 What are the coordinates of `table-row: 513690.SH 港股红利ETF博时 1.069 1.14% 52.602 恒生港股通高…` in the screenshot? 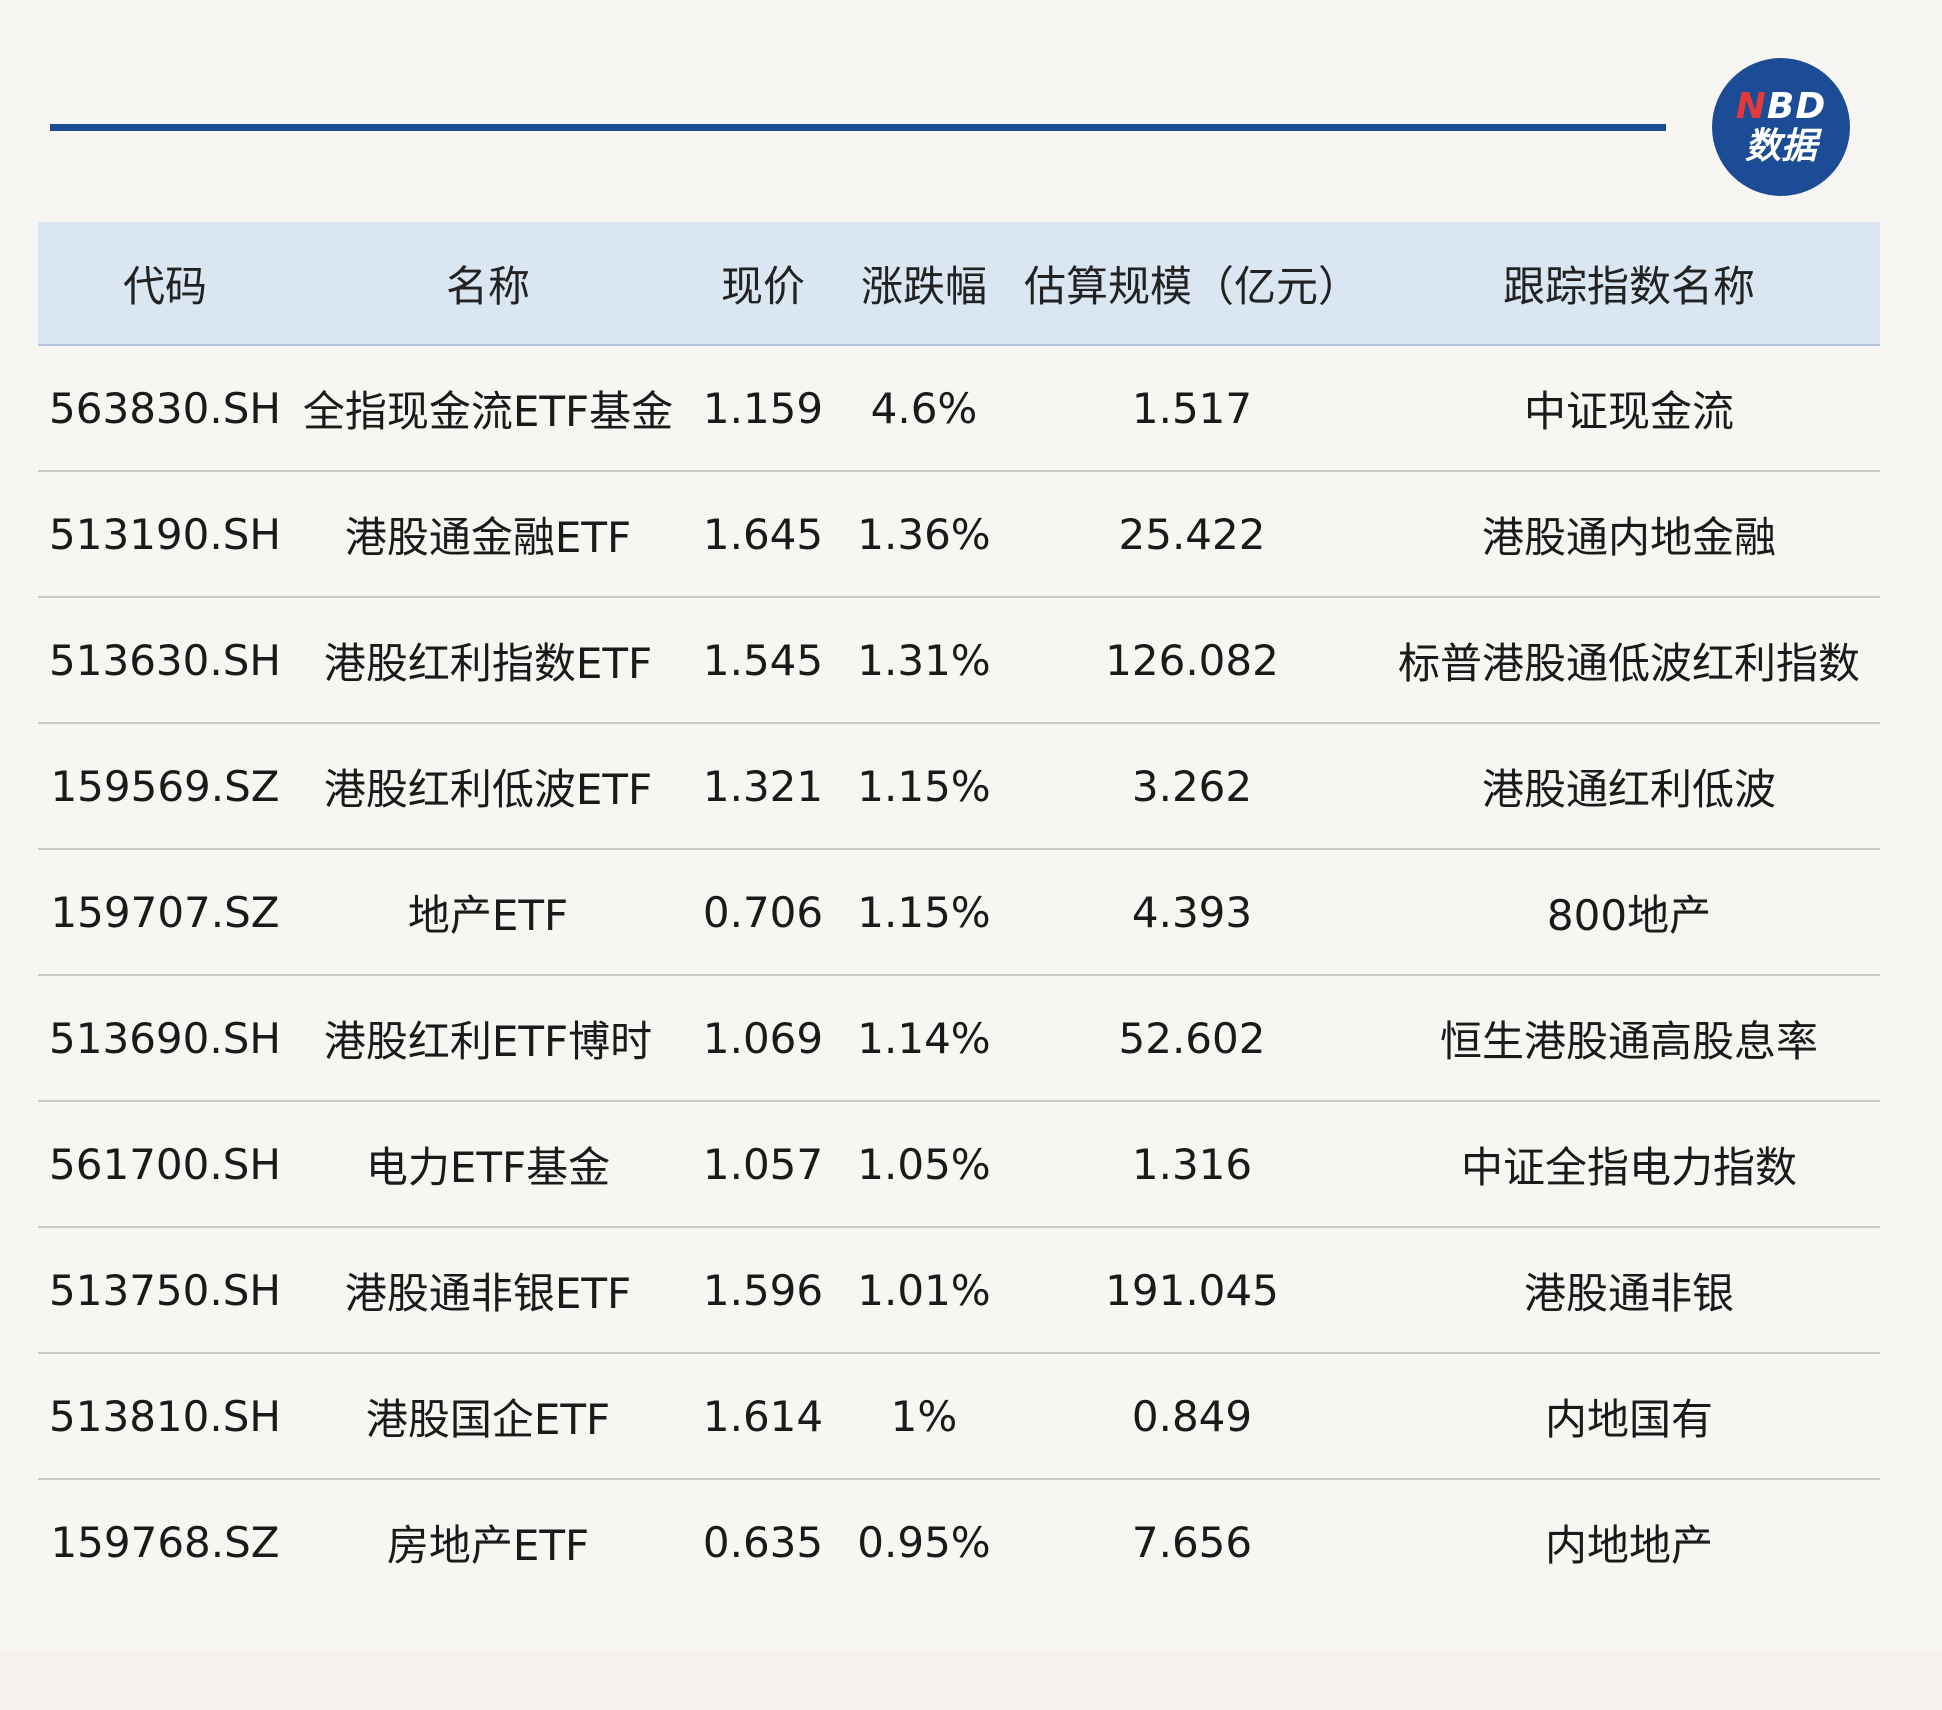 It's located at (959, 1038).